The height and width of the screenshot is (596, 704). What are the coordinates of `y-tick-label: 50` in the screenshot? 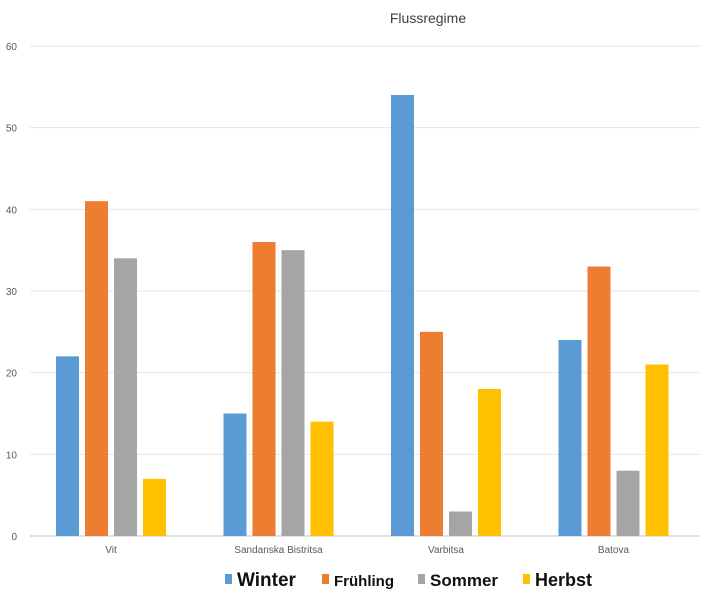 It's located at (12, 129).